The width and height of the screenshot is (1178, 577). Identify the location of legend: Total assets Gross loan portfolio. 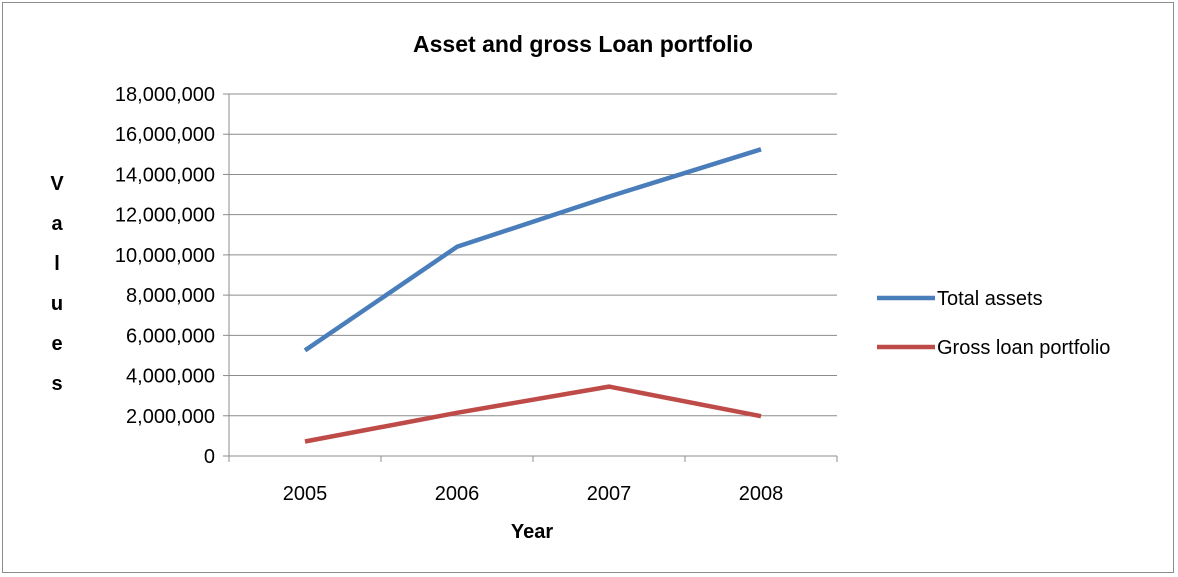
(993, 323).